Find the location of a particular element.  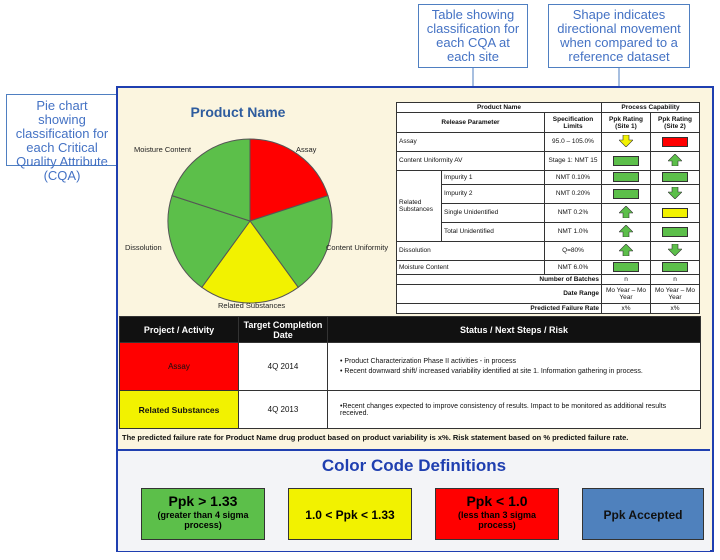

pie-slice-content-uniformity is located at coordinates (291, 242).